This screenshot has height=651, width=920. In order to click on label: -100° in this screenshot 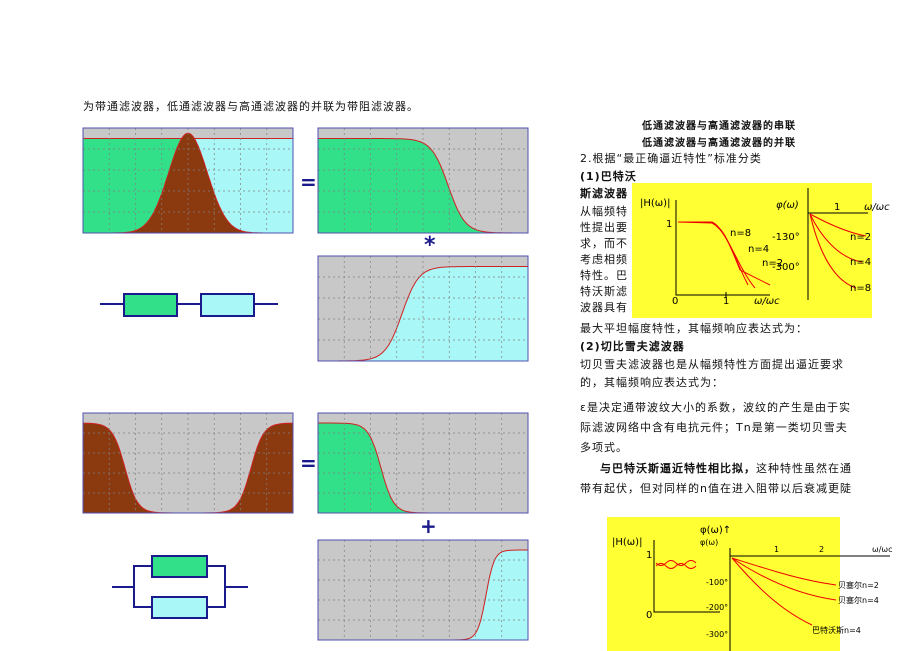, I will do `click(717, 582)`.